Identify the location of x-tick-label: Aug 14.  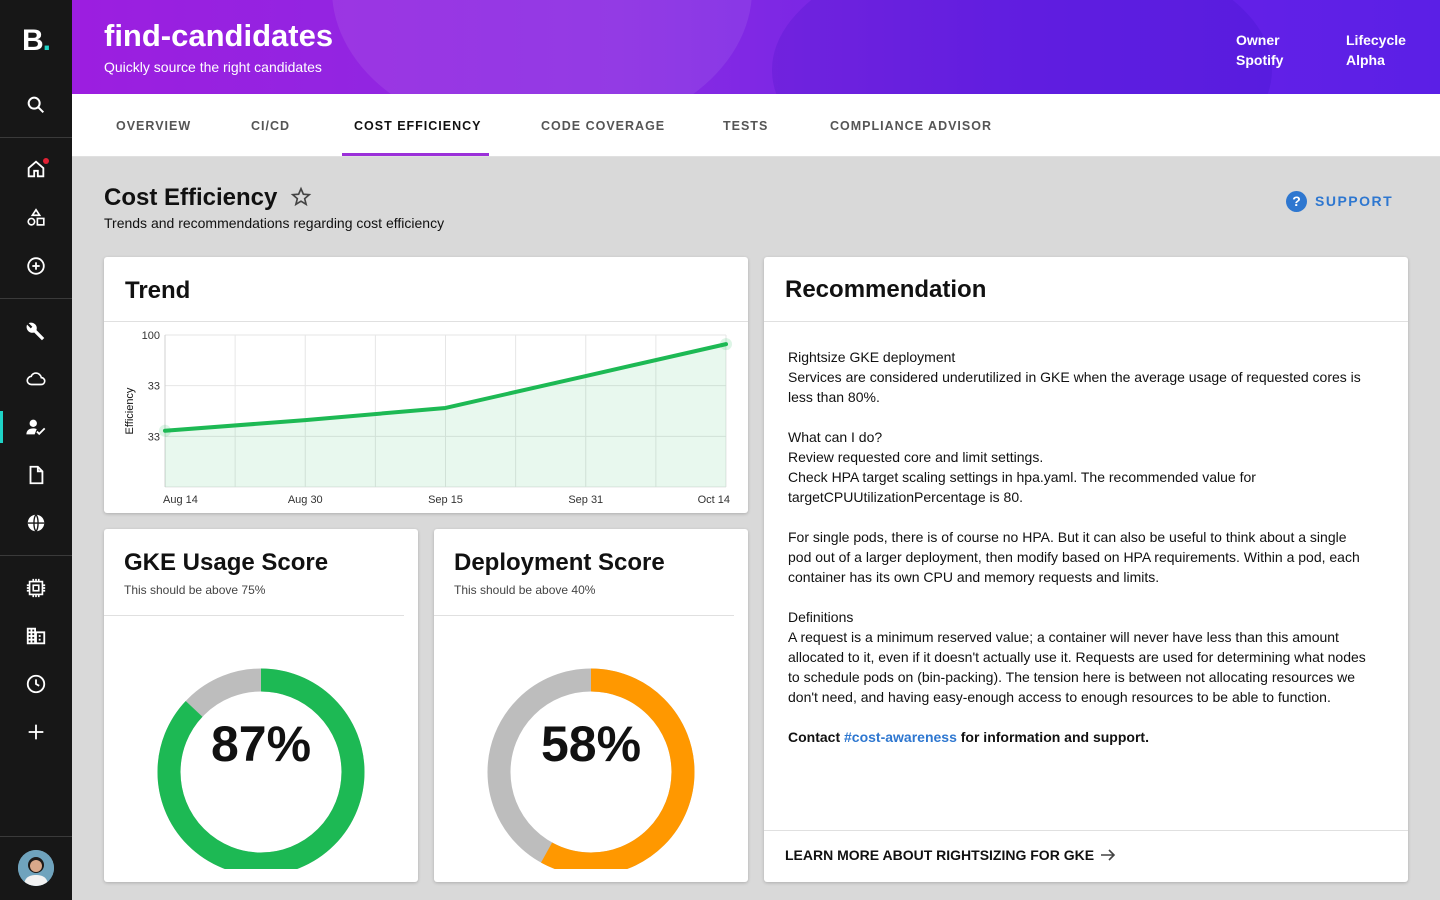
(180, 500).